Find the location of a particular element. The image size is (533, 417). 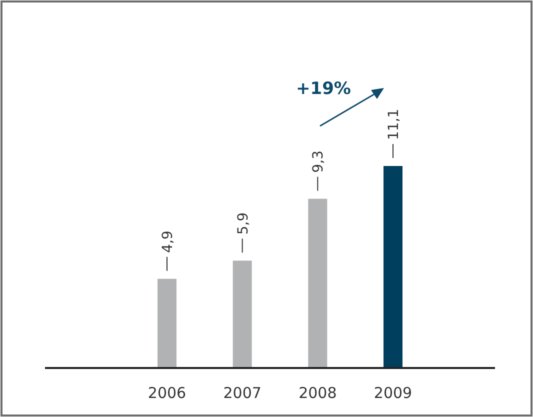

data-label: 11,1 is located at coordinates (394, 124).